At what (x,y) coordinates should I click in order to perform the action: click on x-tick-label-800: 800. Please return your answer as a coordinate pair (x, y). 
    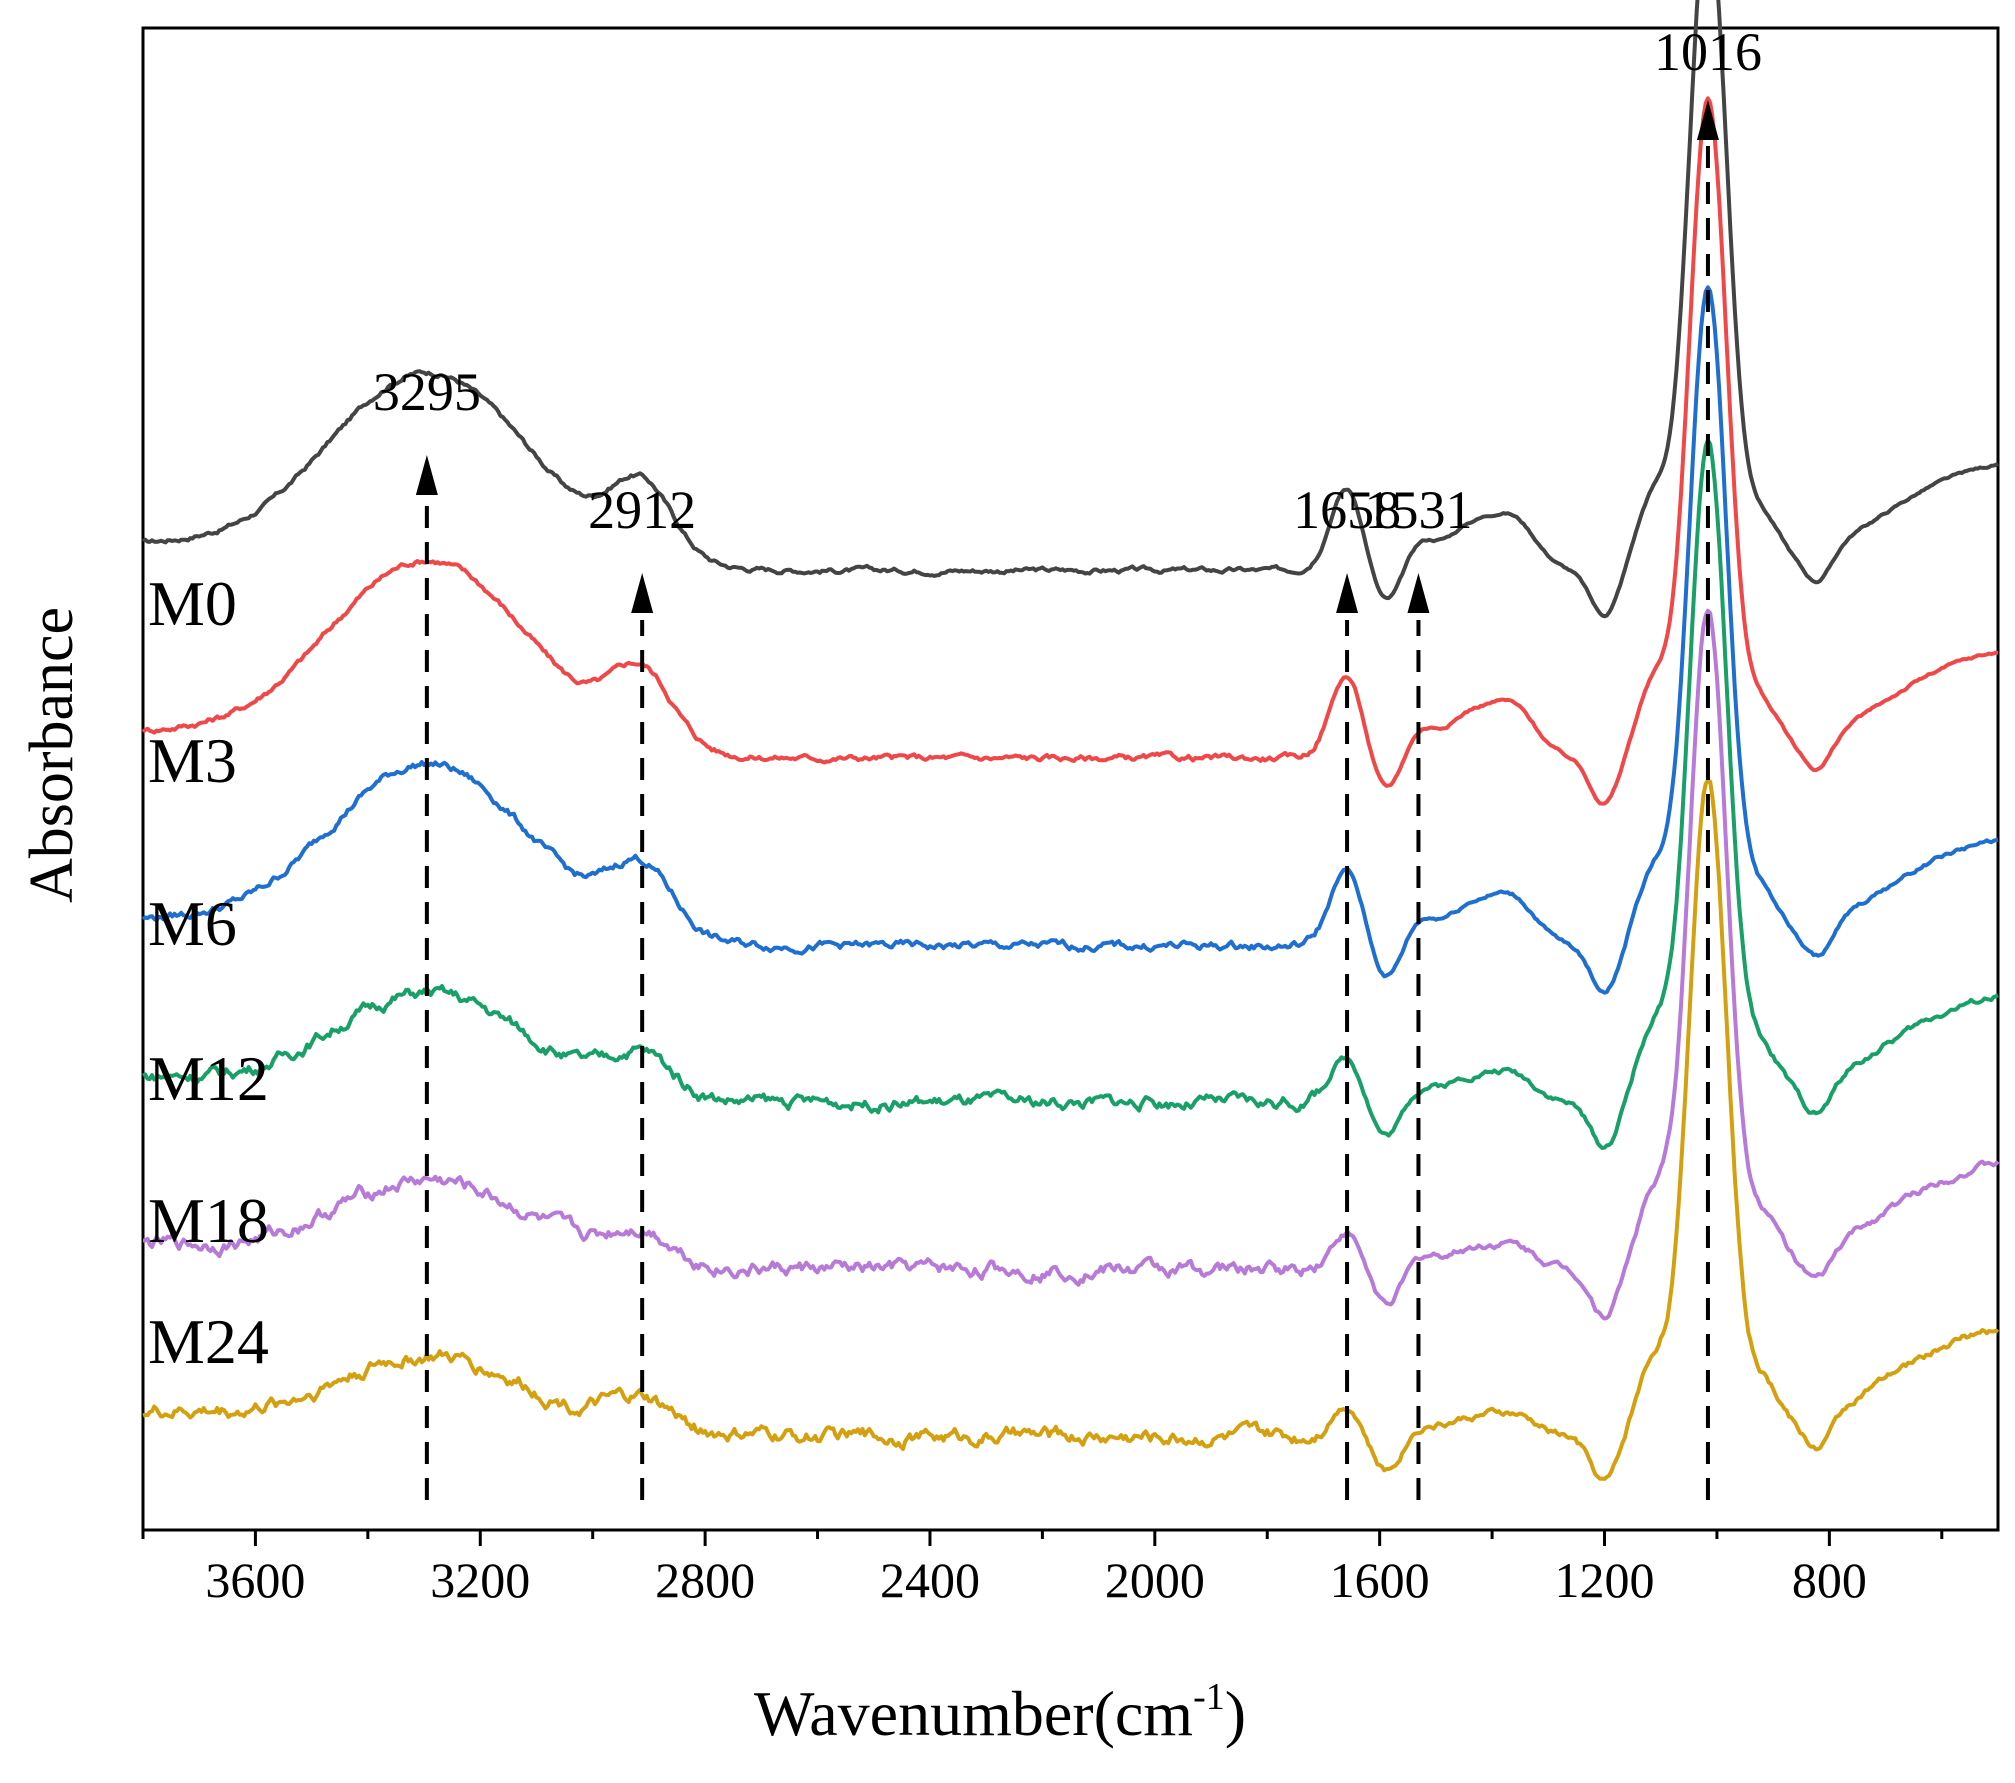
    Looking at the image, I should click on (1829, 1580).